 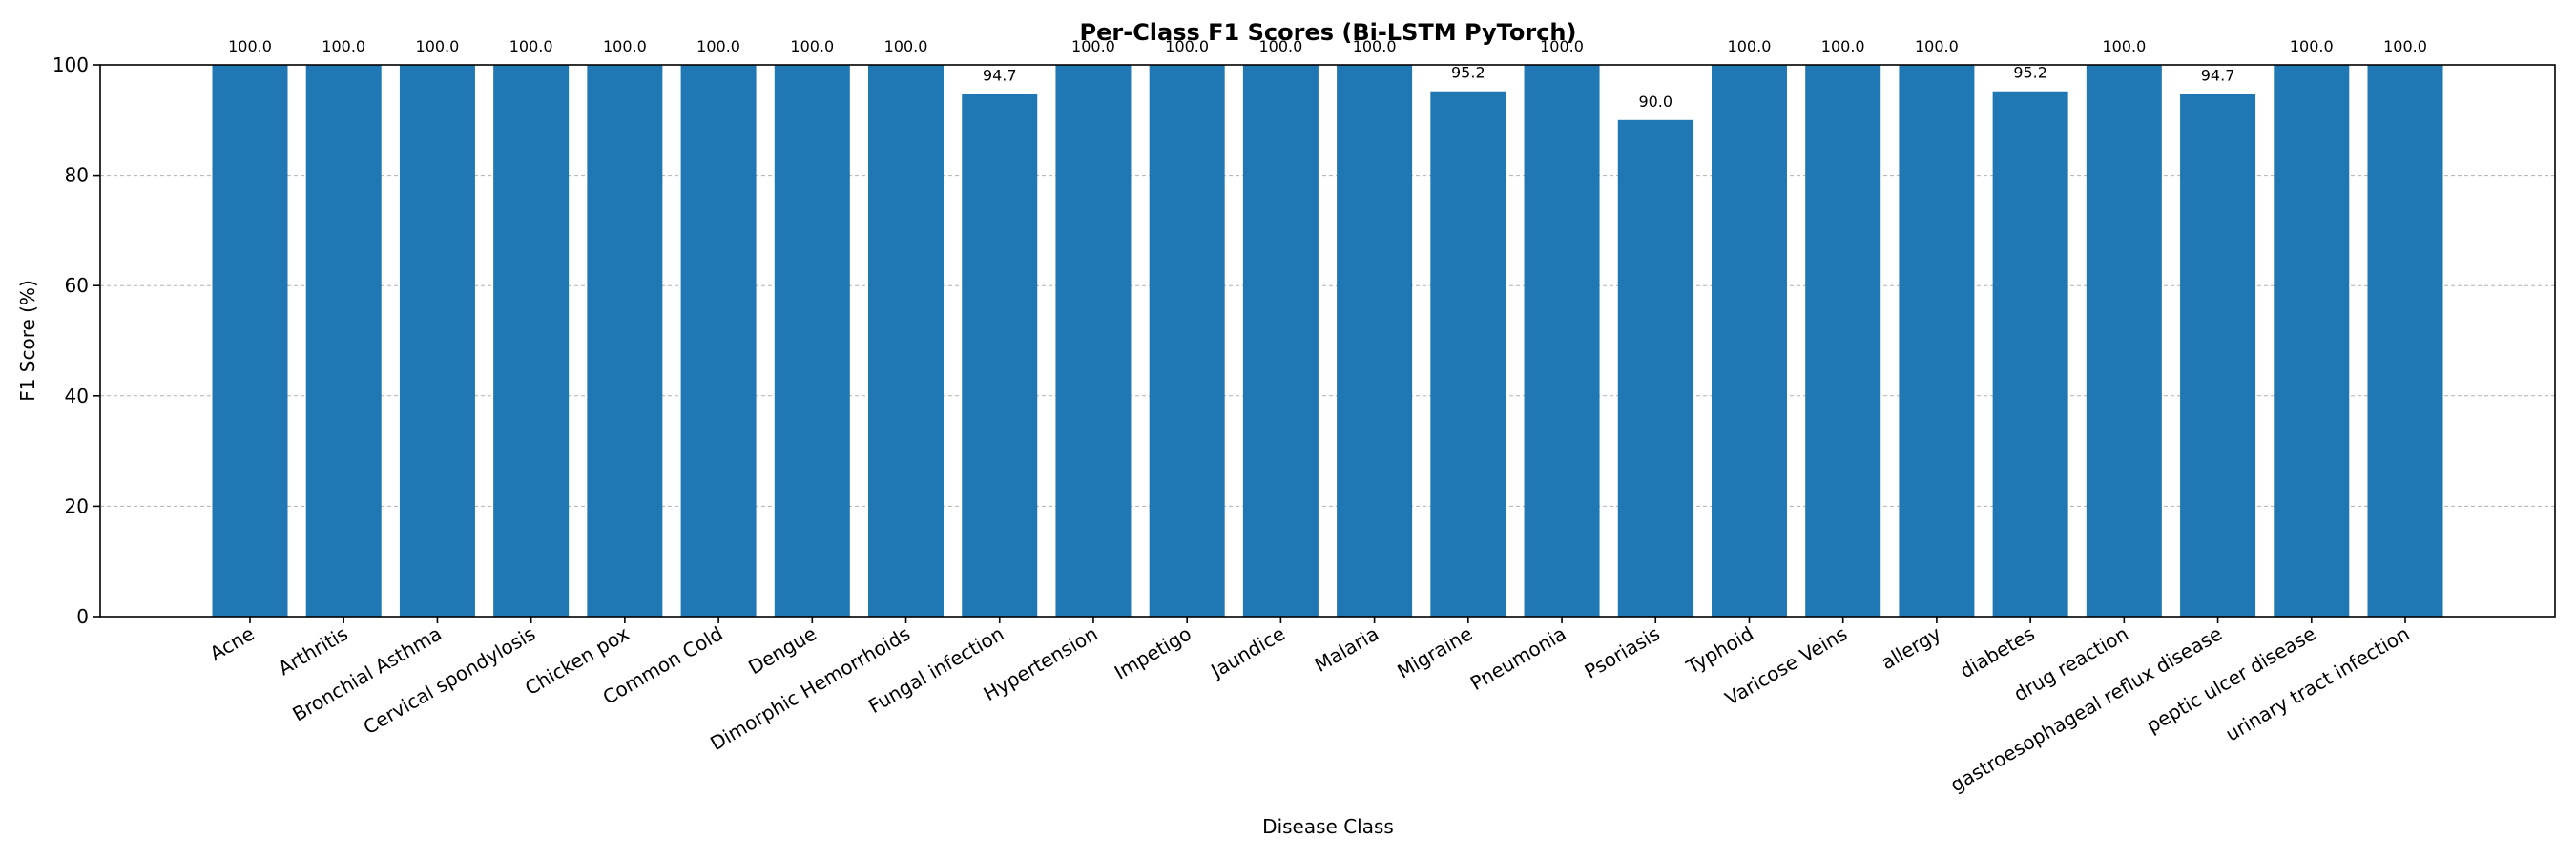 I want to click on x-tick-label: Malaria, so click(x=1347, y=649).